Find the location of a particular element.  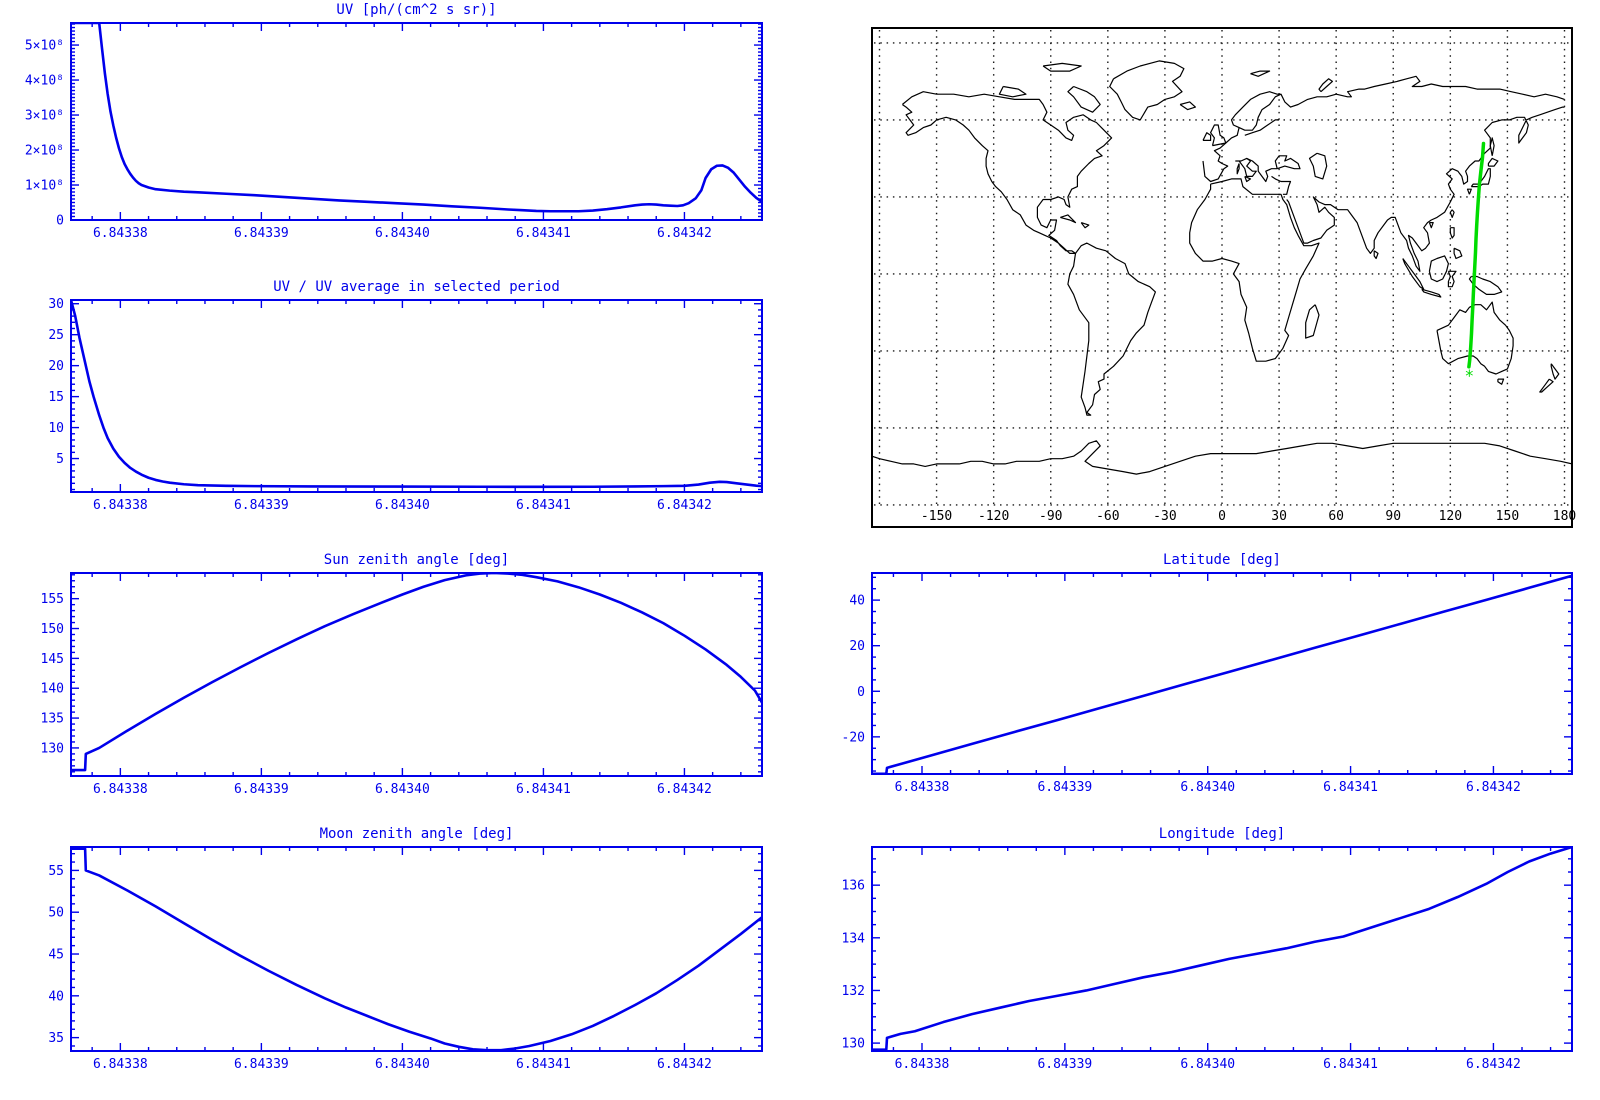

y-tick-label: 134 is located at coordinates (854, 938).